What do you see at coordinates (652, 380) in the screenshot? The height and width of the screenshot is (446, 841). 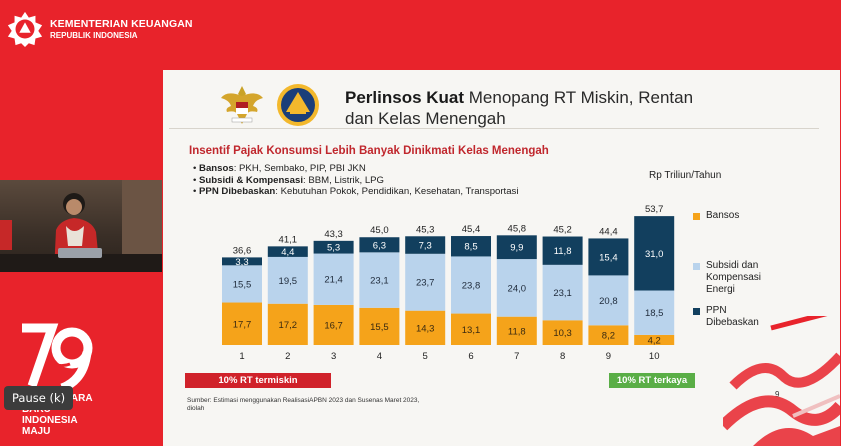 I see `tag-richest: 10% RT terkaya` at bounding box center [652, 380].